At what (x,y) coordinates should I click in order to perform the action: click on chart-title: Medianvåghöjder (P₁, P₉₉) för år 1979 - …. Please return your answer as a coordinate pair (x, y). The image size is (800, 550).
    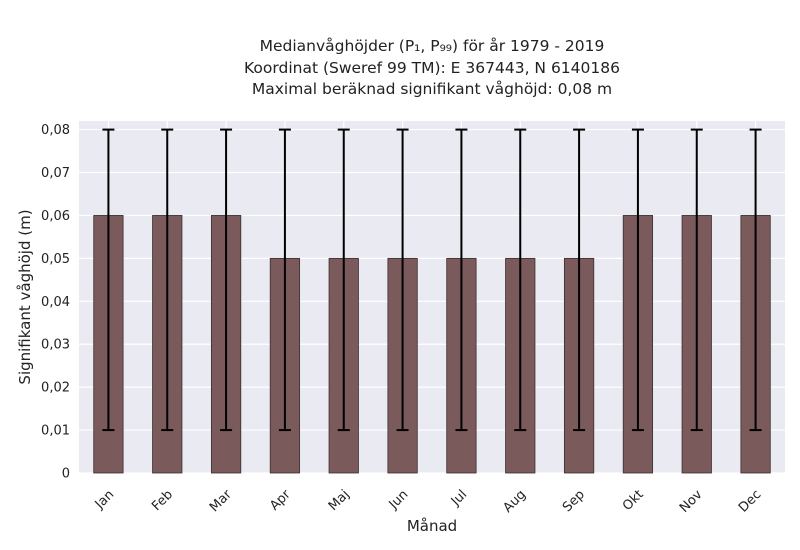
    Looking at the image, I should click on (432, 67).